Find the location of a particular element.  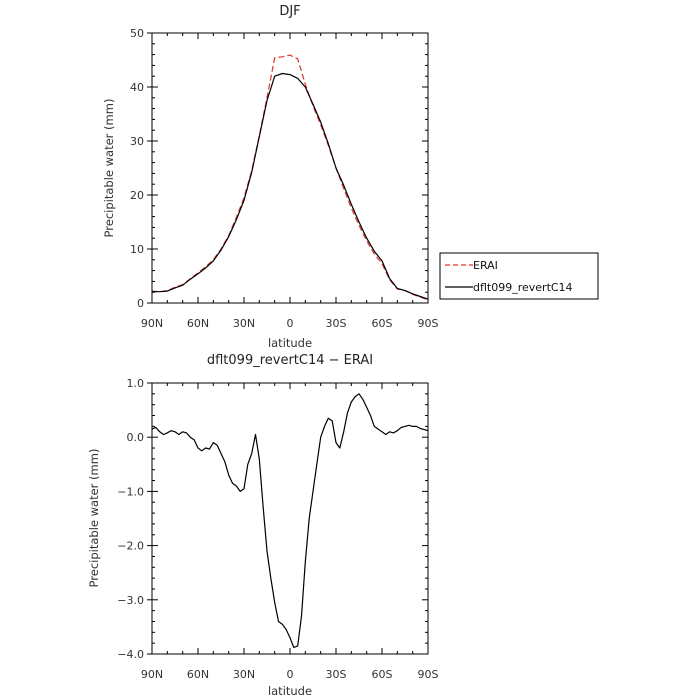

chart-top-legend: ERAI dflt099_revertC14 is located at coordinates (519, 276).